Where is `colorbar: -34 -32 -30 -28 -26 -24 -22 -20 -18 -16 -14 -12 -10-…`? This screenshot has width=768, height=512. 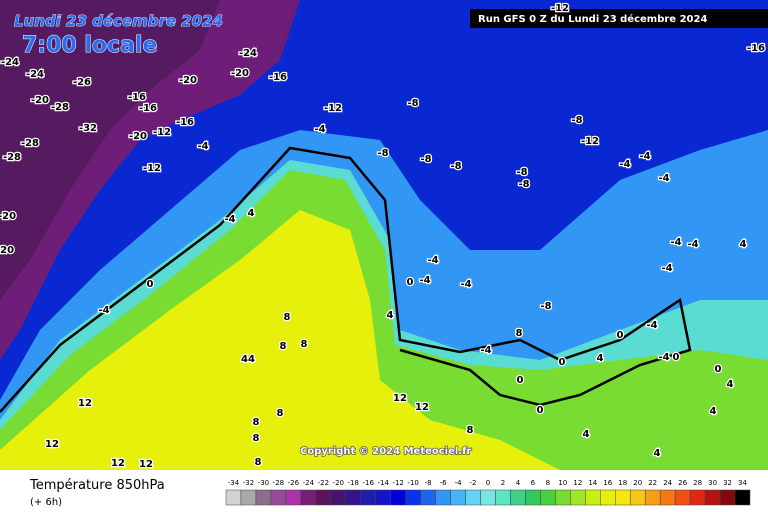 colorbar: -34 -32 -30 -28 -26 -24 -22 -20 -18 -16 -14 -12 -10-… is located at coordinates (488, 492).